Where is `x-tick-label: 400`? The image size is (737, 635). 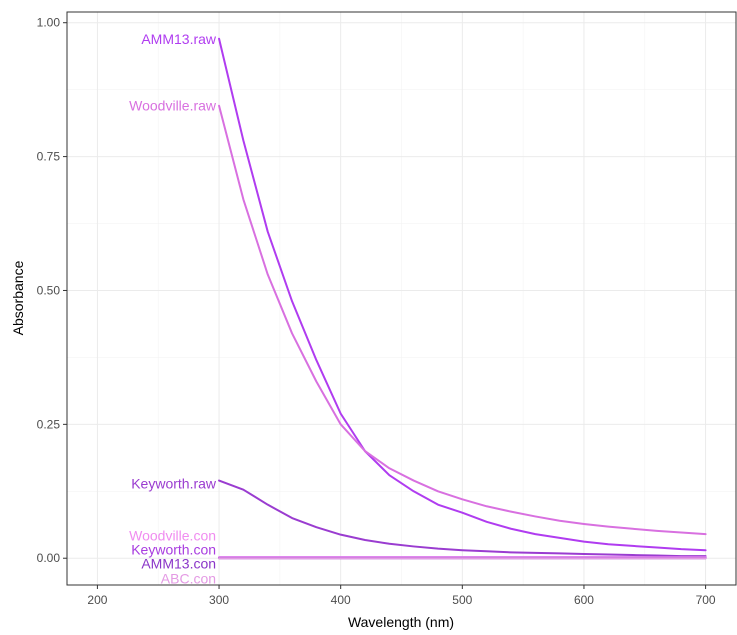 x-tick-label: 400 is located at coordinates (341, 600).